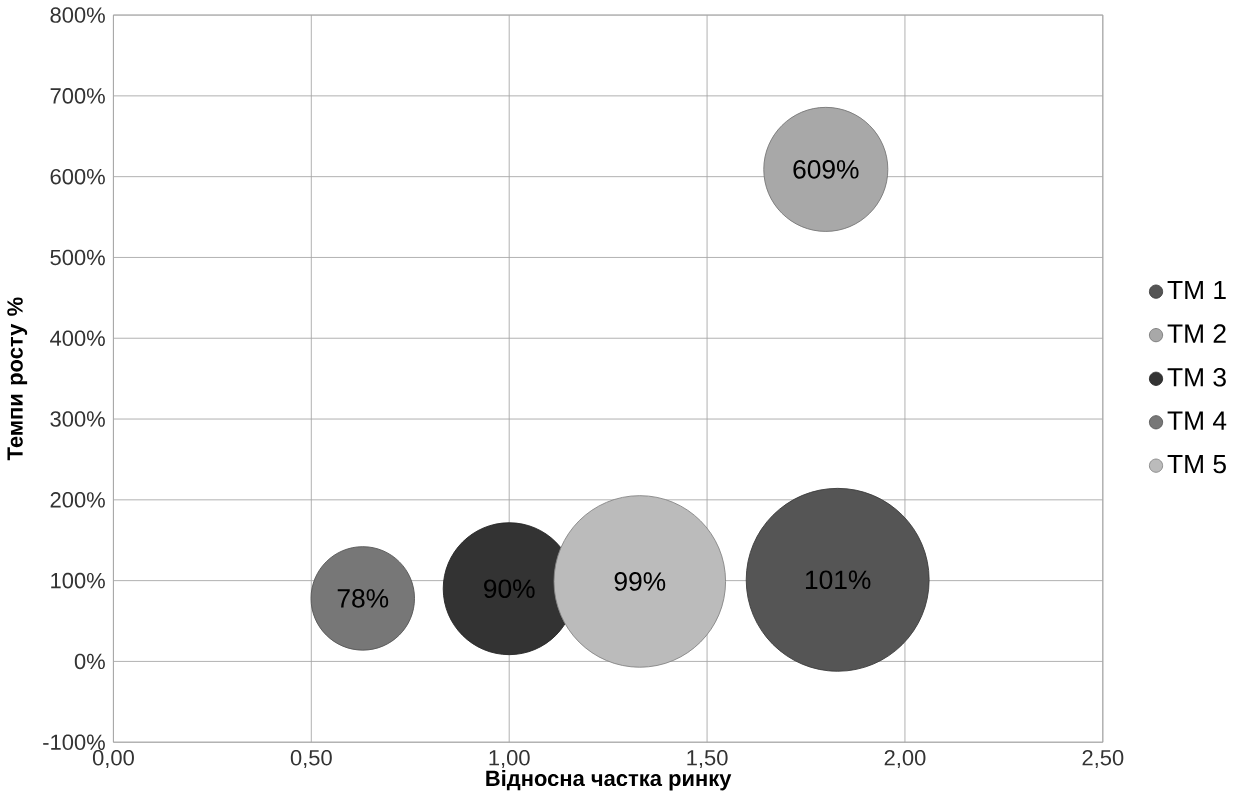 The image size is (1238, 798). Describe the element at coordinates (363, 598) in the screenshot. I see `data-label: 78%` at that location.